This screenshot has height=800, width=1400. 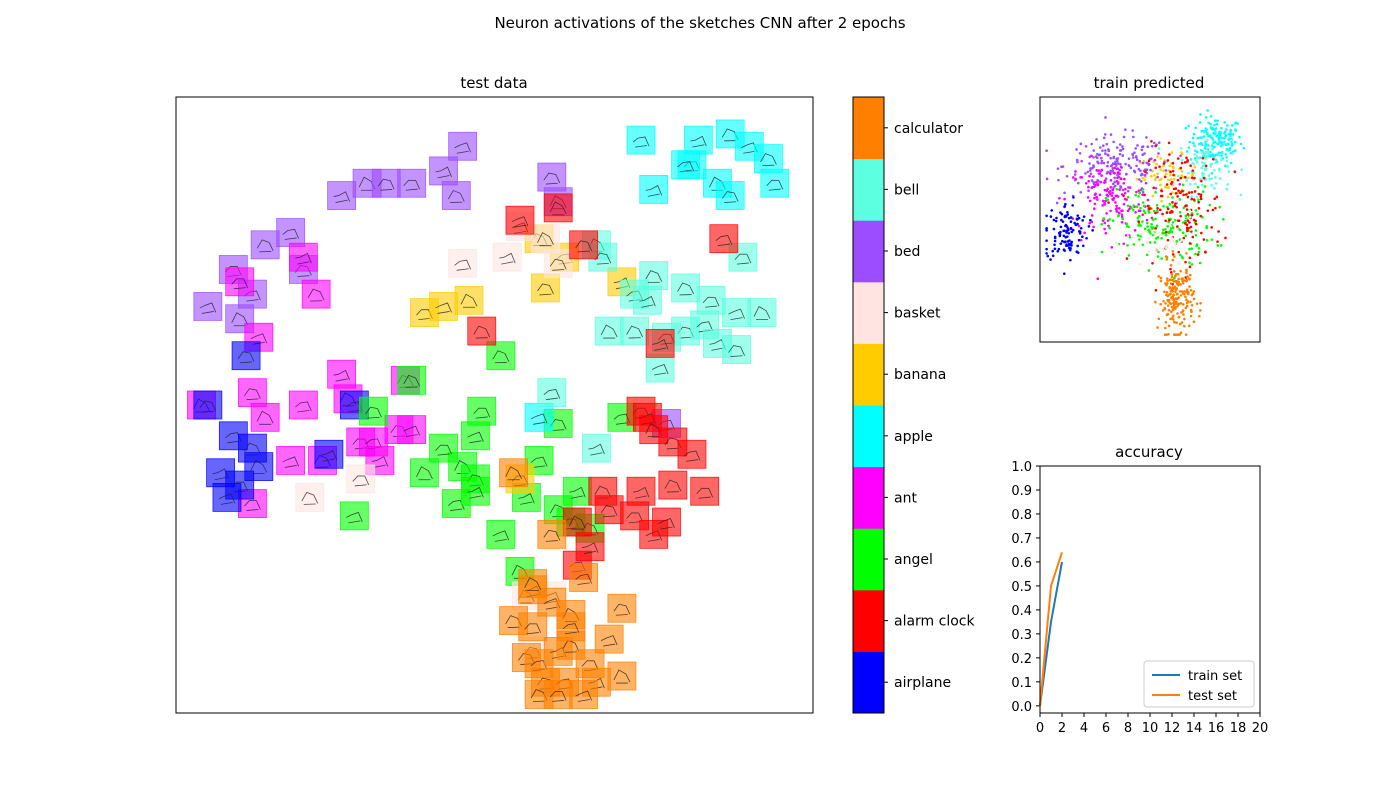 I want to click on colorbar-cell-alarm-clock, so click(x=868, y=620).